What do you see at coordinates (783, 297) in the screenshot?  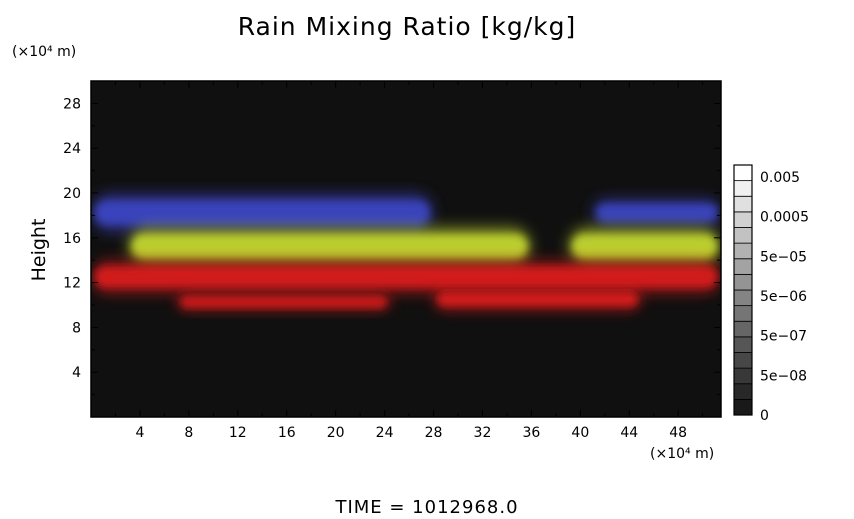 I see `colorbar-label: 5e−06` at bounding box center [783, 297].